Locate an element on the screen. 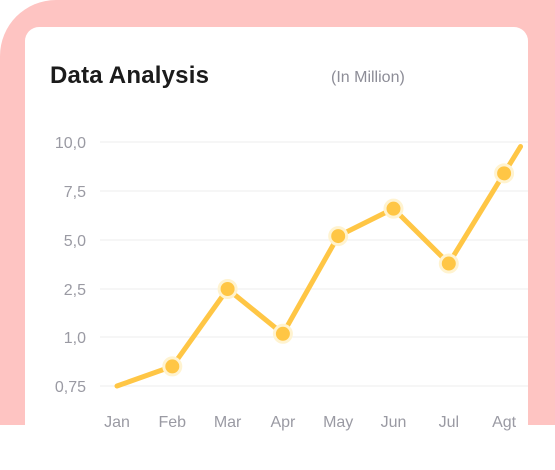 The height and width of the screenshot is (470, 555). x-tick-label: Jan is located at coordinates (117, 422).